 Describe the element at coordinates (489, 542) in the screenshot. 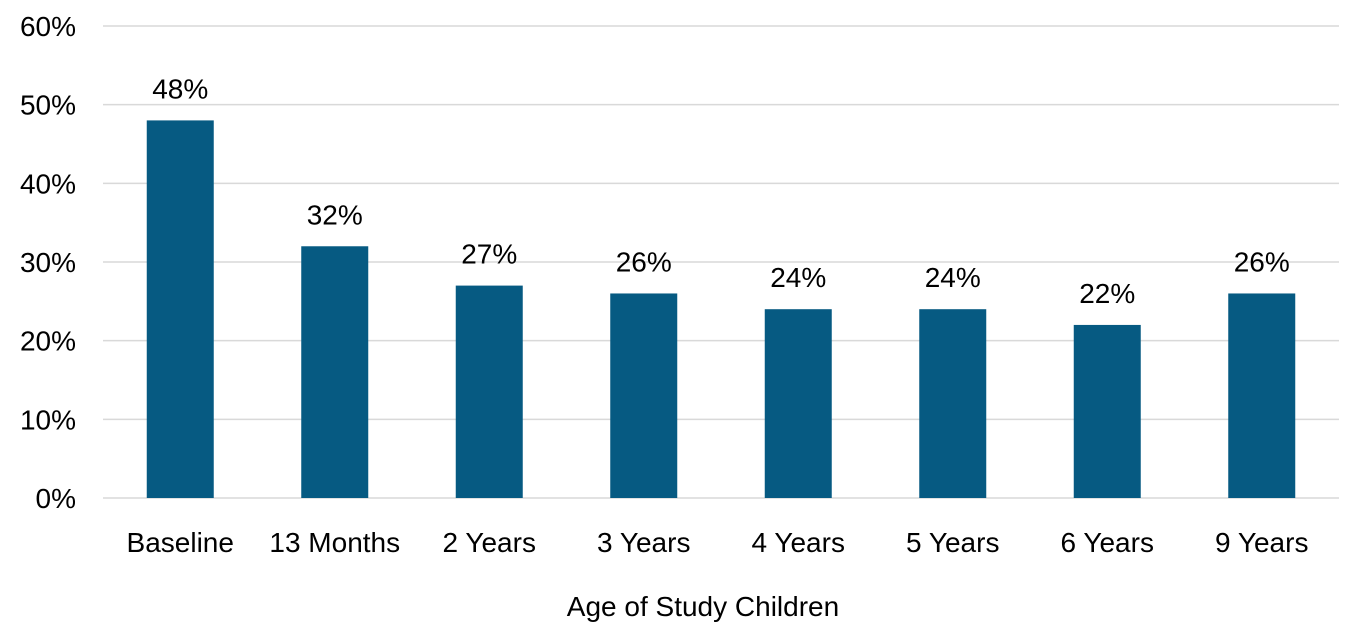

I see `x-tick-label: 2 Years` at that location.